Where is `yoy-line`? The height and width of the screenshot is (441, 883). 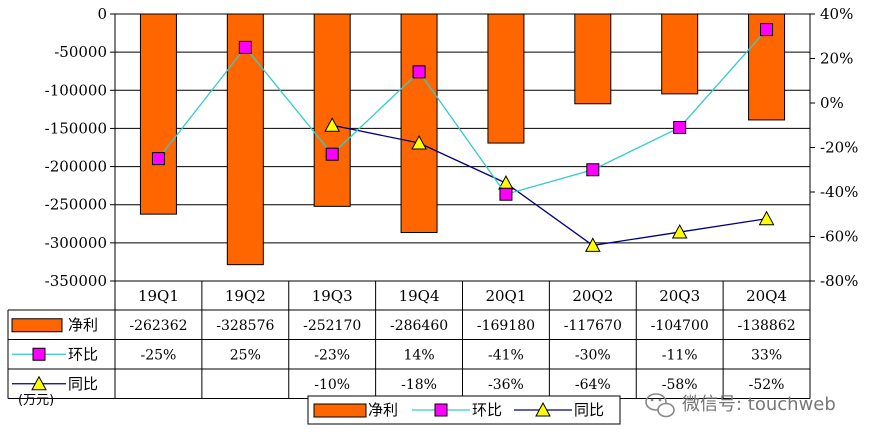
yoy-line is located at coordinates (549, 185).